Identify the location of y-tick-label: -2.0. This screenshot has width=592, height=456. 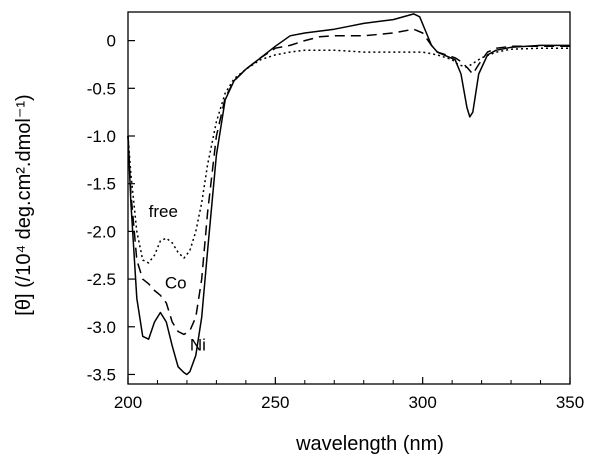
(101, 231).